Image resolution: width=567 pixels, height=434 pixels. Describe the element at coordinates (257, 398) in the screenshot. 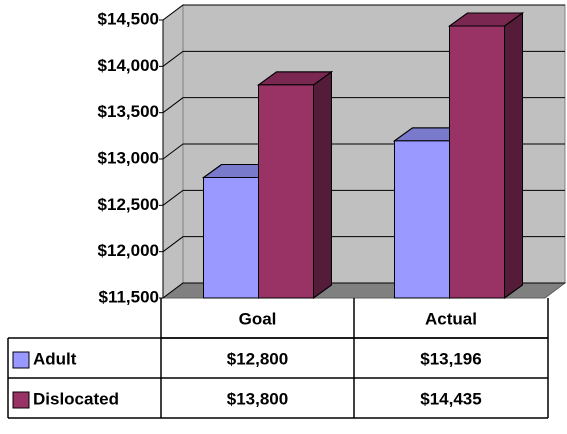

I see `table-value: $13,800` at that location.